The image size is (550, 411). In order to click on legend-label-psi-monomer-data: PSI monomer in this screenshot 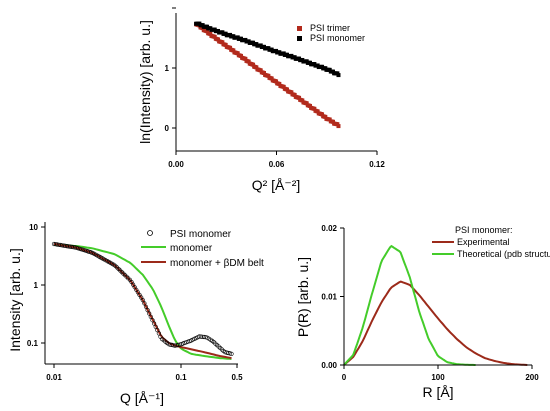, I will do `click(201, 234)`.